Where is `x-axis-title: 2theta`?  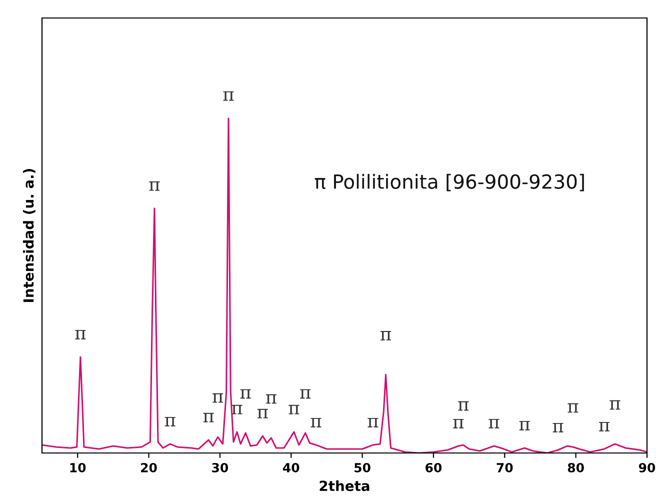 x-axis-title: 2theta is located at coordinates (345, 486).